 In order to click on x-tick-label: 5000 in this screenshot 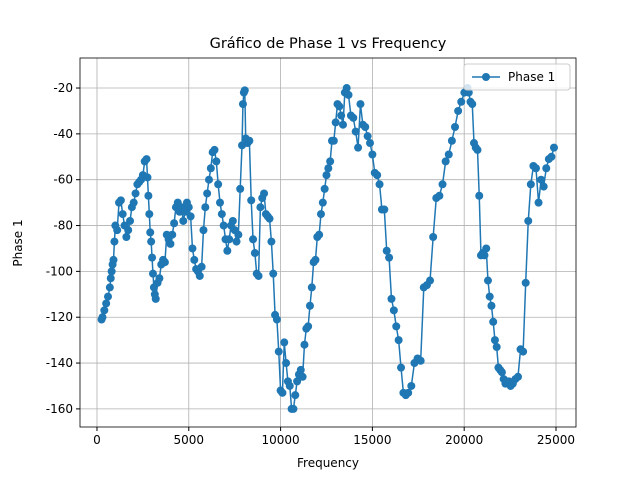, I will do `click(189, 440)`.